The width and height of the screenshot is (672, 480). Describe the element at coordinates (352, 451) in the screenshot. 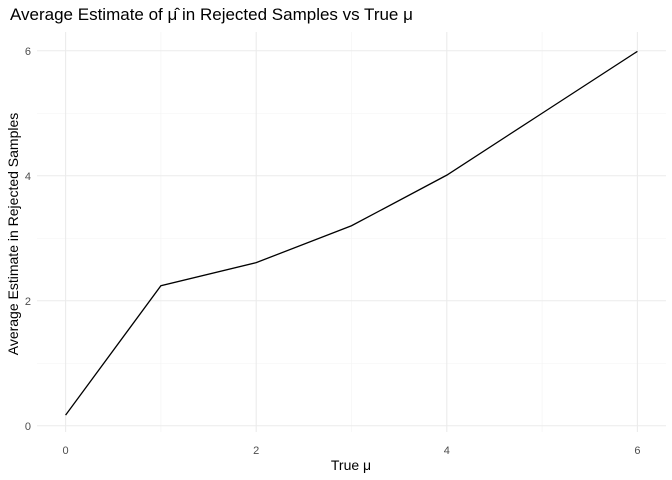

I see `x-tick-labels: 0 2 4 6` at that location.